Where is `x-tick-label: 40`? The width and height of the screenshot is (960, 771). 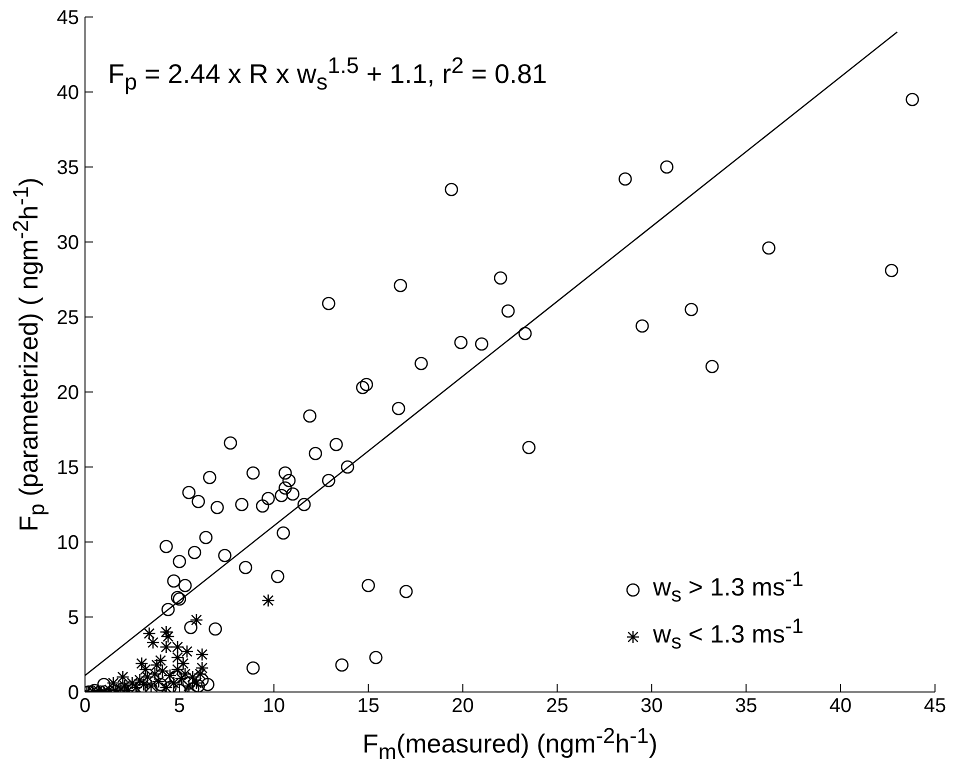
x-tick-label: 40 is located at coordinates (840, 706).